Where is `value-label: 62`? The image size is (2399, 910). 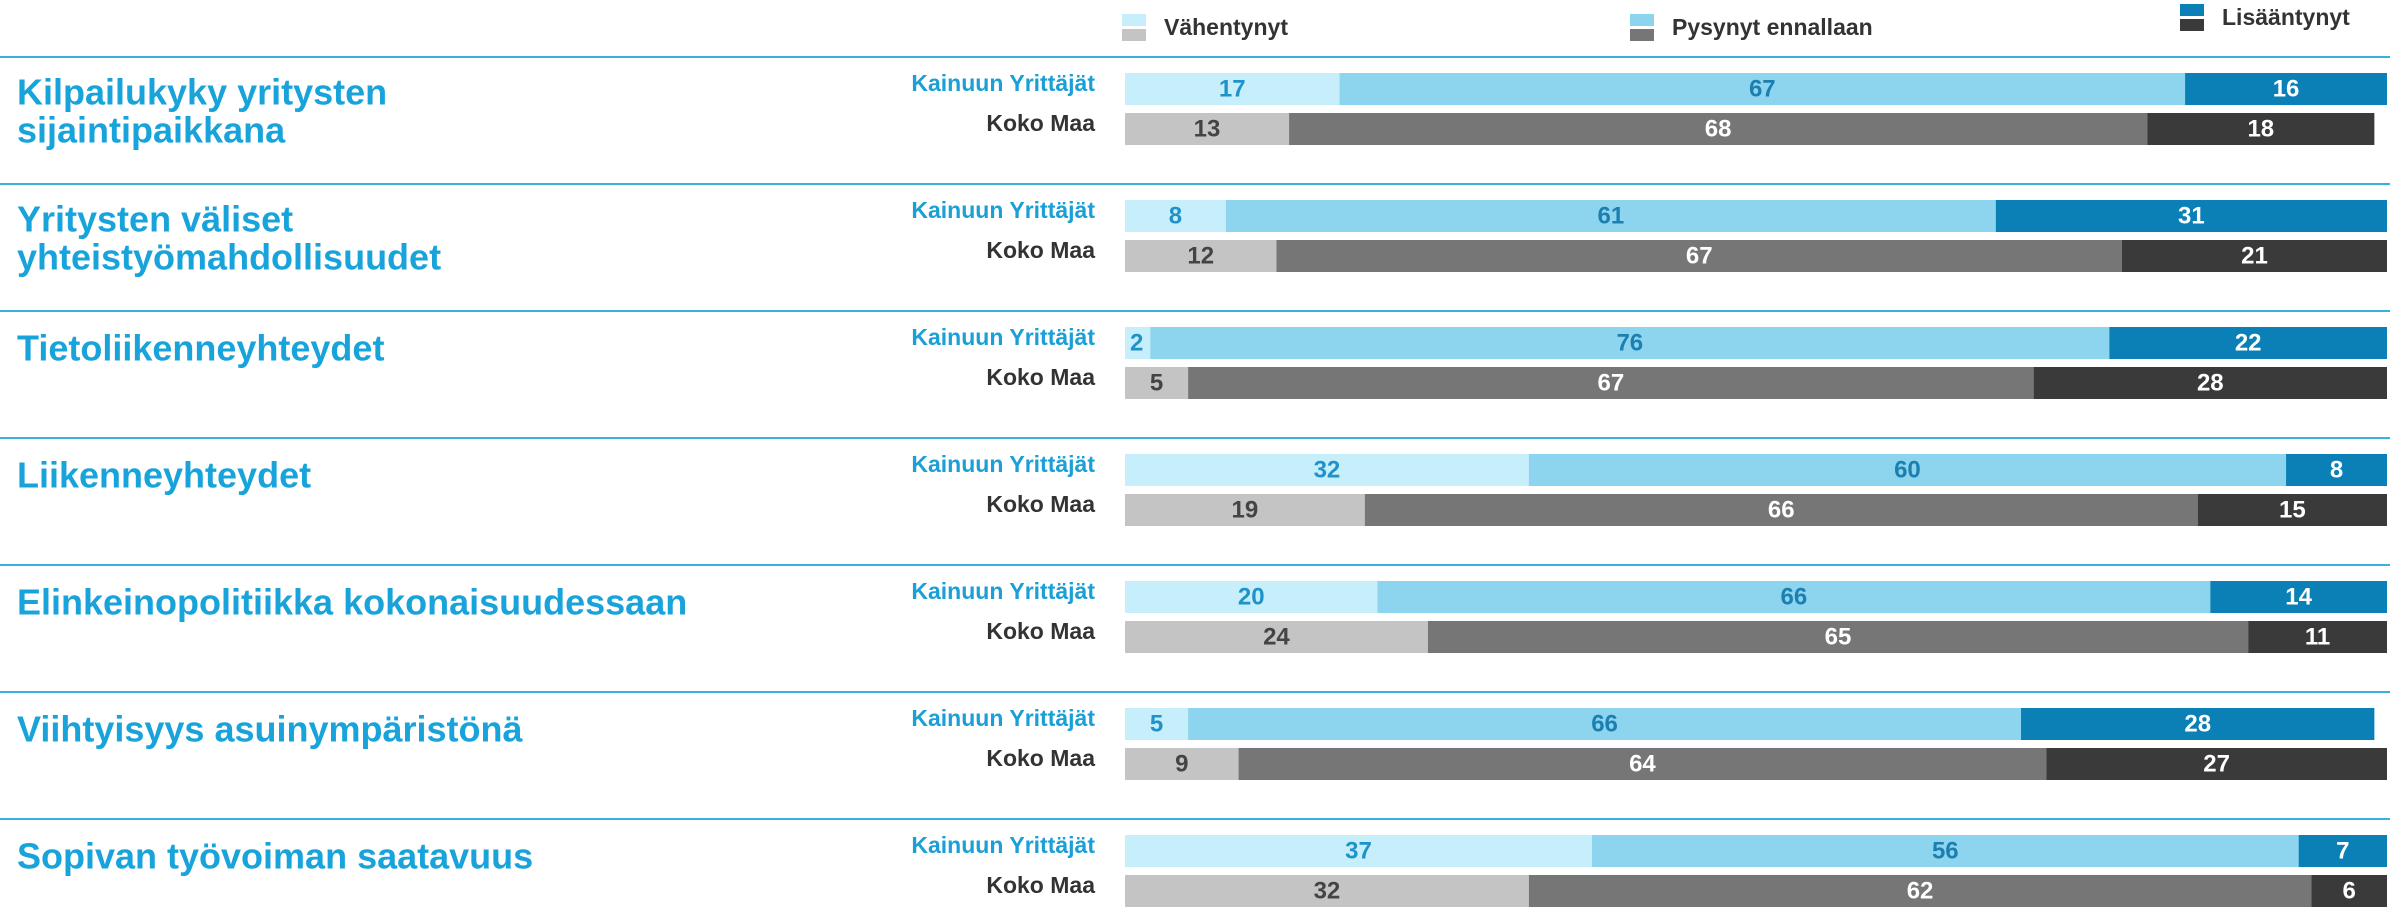 value-label: 62 is located at coordinates (1920, 890).